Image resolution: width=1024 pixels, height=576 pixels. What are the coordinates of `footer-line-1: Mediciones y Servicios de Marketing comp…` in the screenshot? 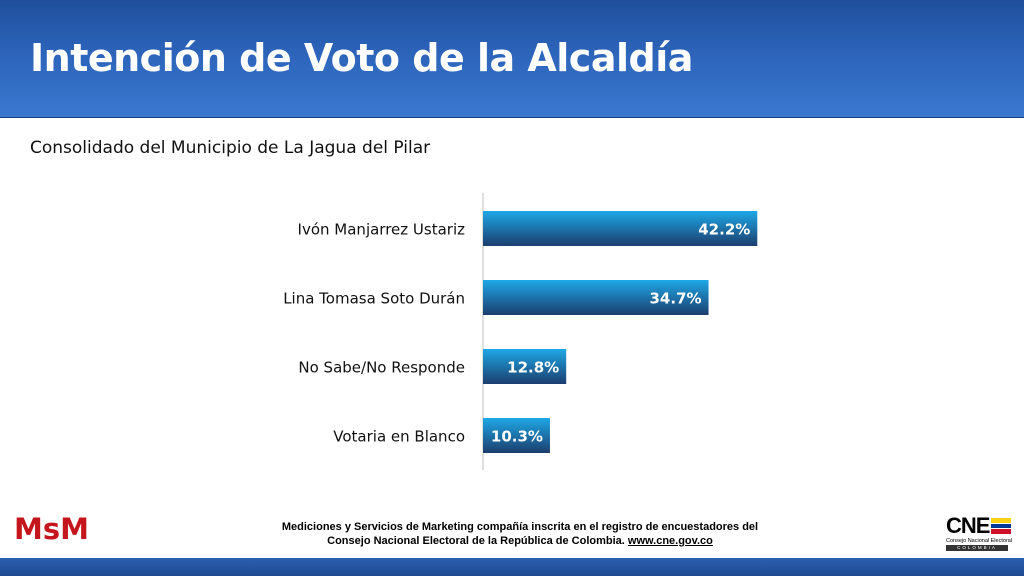 It's located at (520, 527).